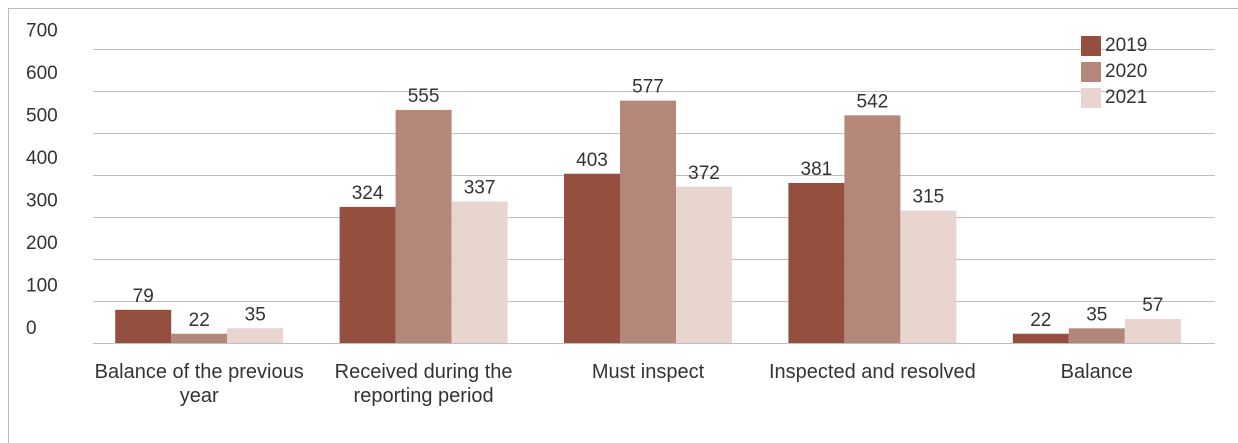 This screenshot has height=443, width=1238. I want to click on data-label: 555, so click(424, 96).